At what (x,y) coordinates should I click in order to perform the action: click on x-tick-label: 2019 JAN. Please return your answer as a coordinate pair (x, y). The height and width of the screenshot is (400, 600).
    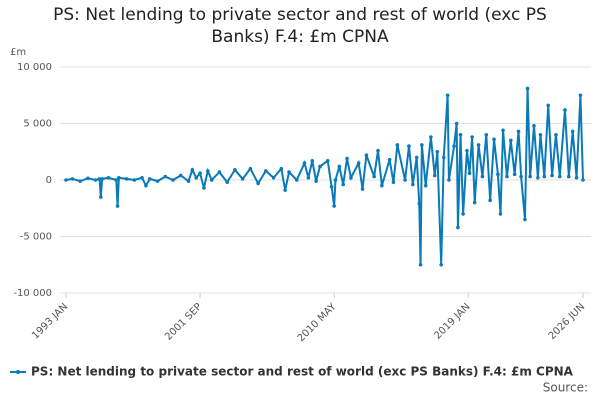
    Looking at the image, I should click on (452, 321).